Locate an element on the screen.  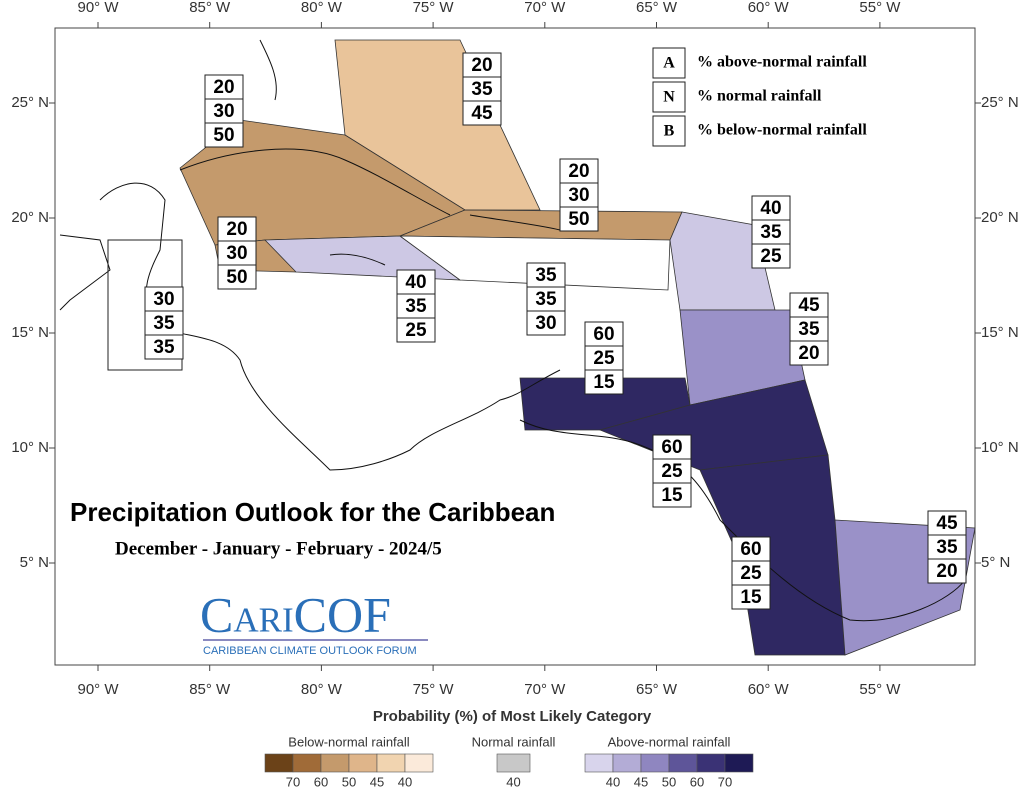
key-letter: A is located at coordinates (669, 63).